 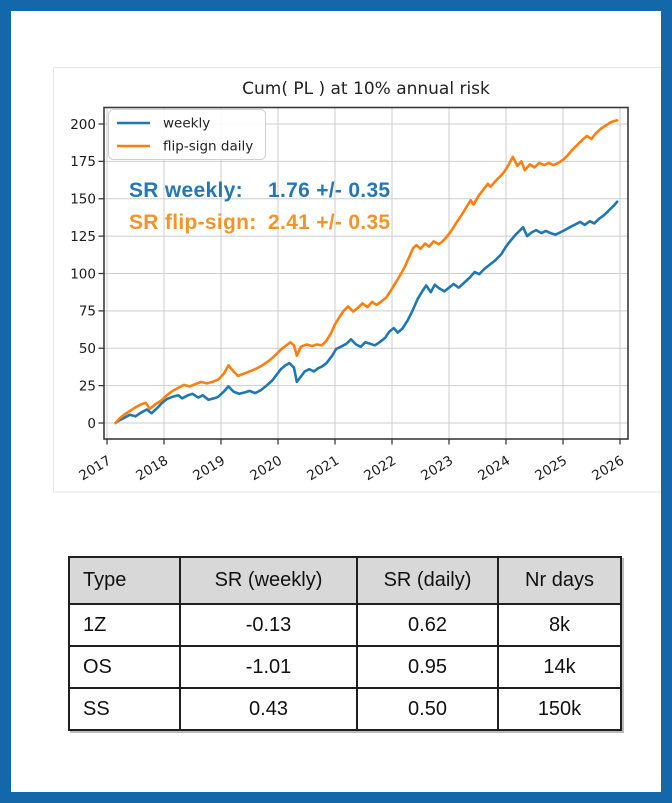 What do you see at coordinates (187, 134) in the screenshot?
I see `chart-legend: weekly flip-sign daily` at bounding box center [187, 134].